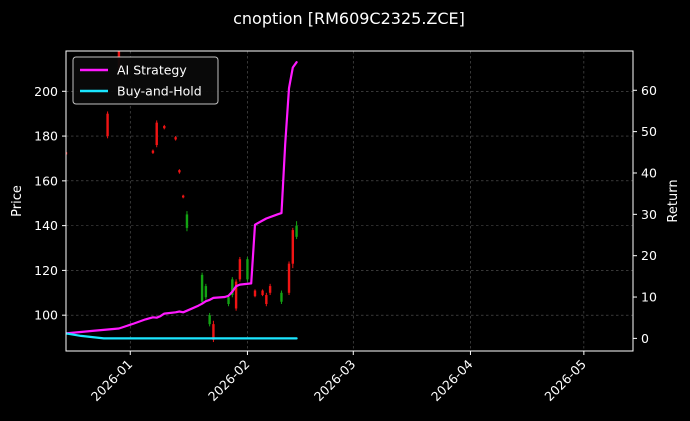  I want to click on y2-tick-label: 60, so click(649, 90).